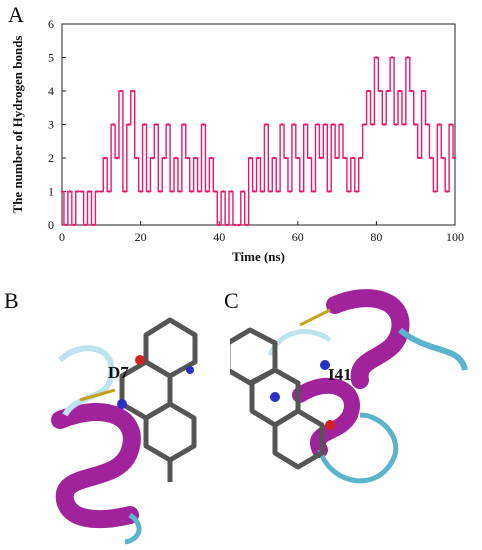 The height and width of the screenshot is (550, 482). Describe the element at coordinates (258, 256) in the screenshot. I see `x-axis-label: Time (ns)` at that location.